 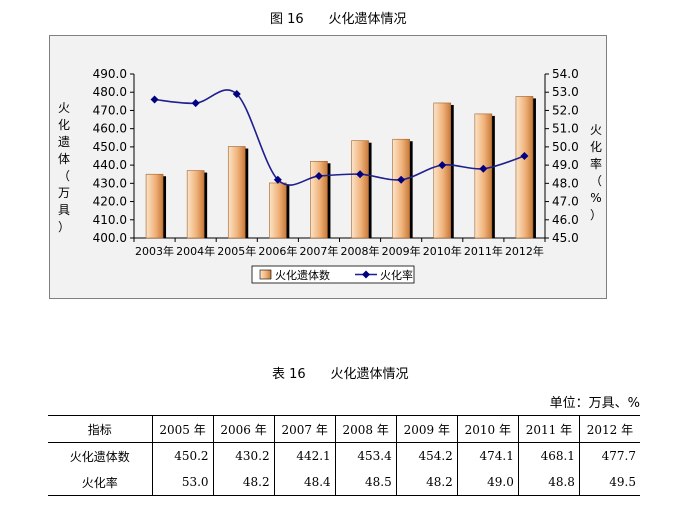 What do you see at coordinates (340, 374) in the screenshot?
I see `table-title: 表 16 火化遗体情况` at bounding box center [340, 374].